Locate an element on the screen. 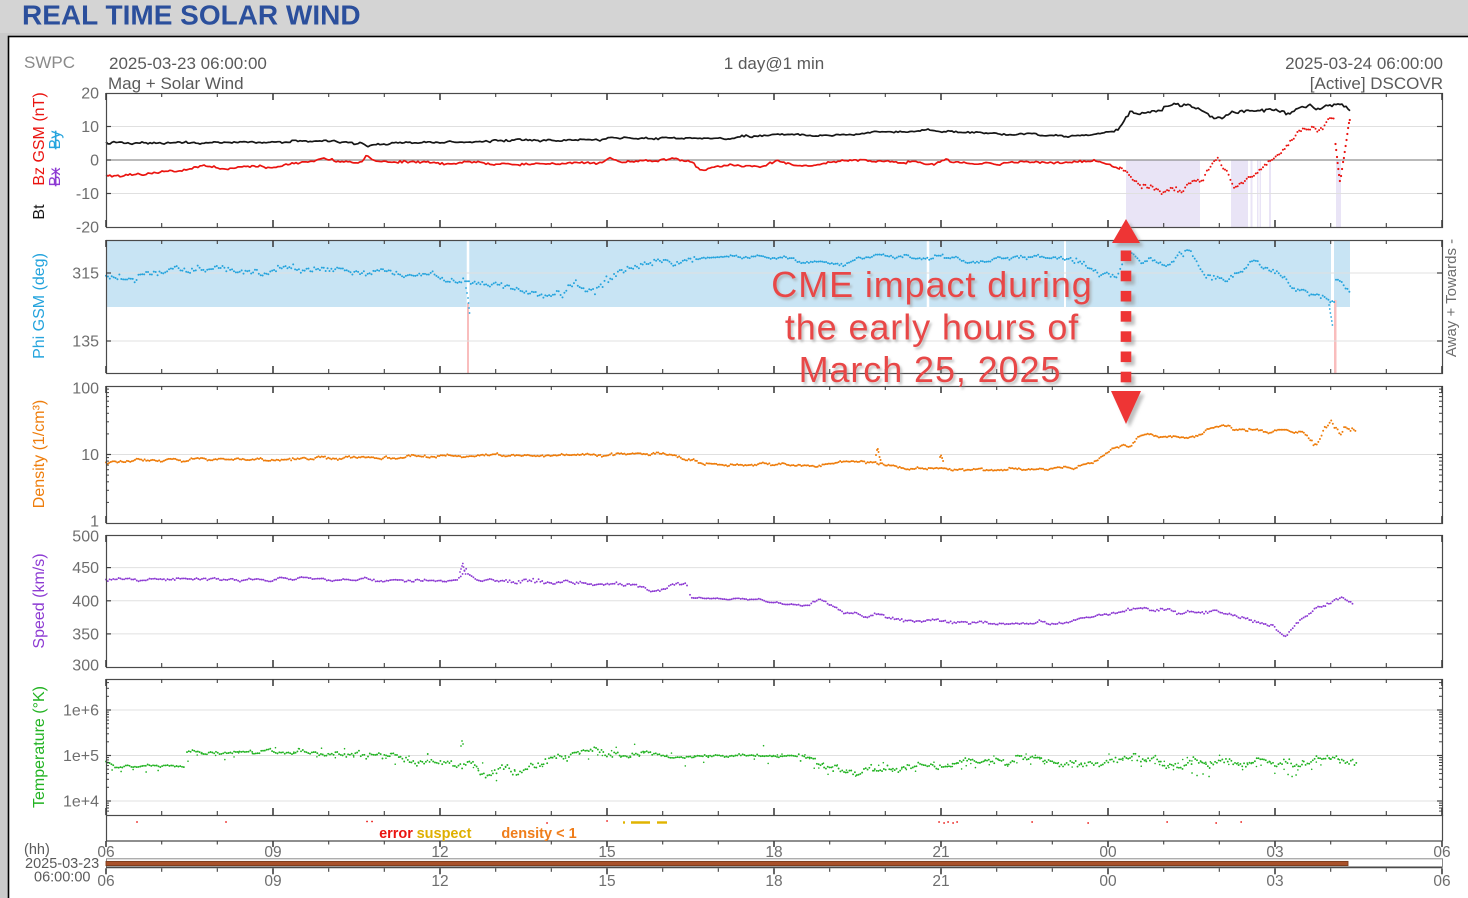 The image size is (1468, 898). svg-text: 1 day@1 min is located at coordinates (774, 63).